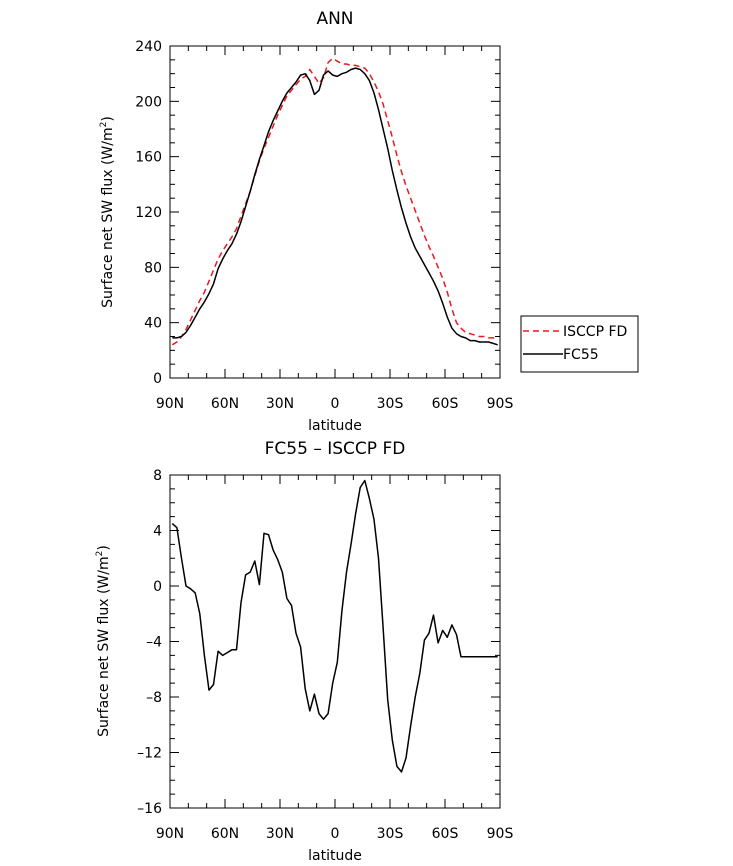 The image size is (733, 866). Describe the element at coordinates (595, 332) in the screenshot. I see `legend-label-isccp: ISCCP FD` at that location.